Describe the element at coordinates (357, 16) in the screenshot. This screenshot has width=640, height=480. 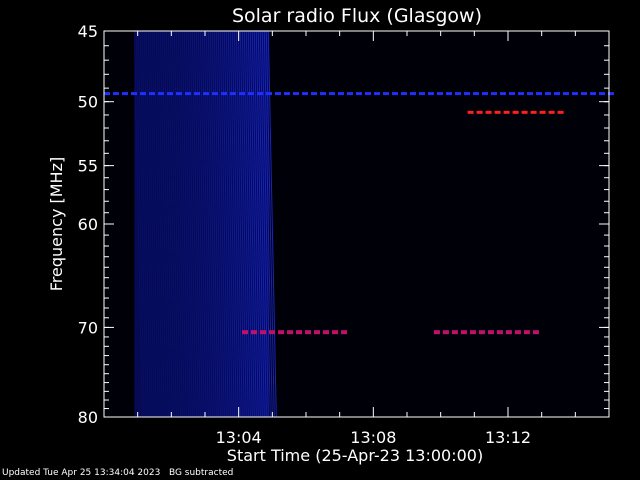
I see `chart-title: Solar radio Flux (Glasgow)` at that location.